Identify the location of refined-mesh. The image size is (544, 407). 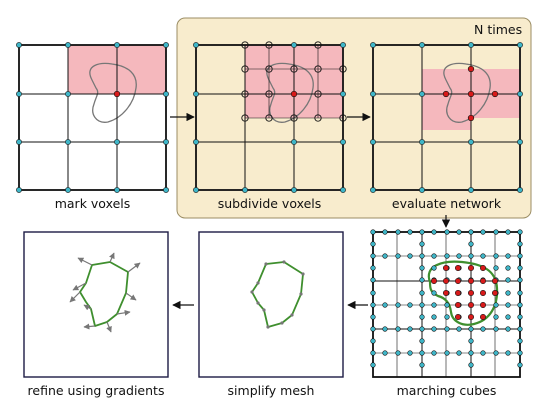
(104, 294).